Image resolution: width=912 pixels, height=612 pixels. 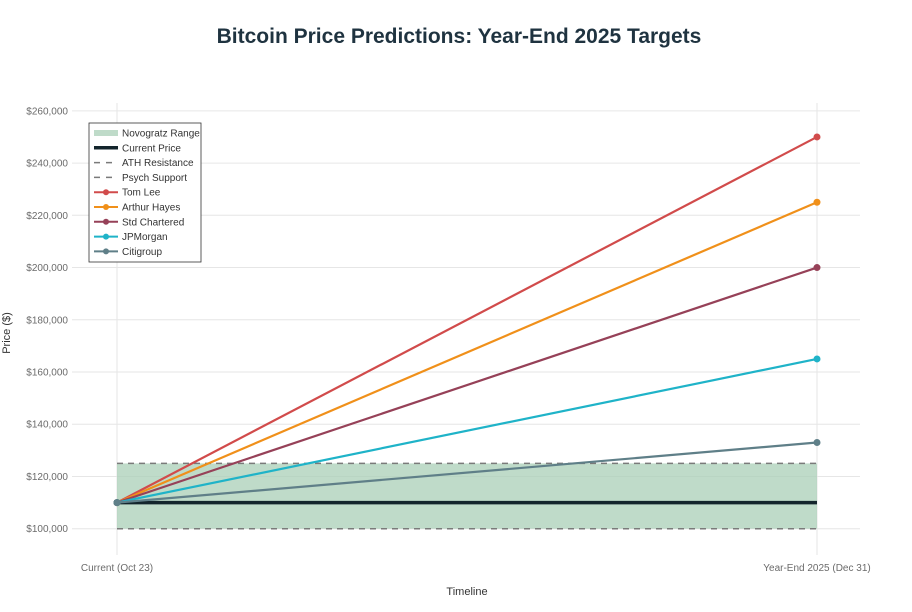 What do you see at coordinates (141, 193) in the screenshot?
I see `legend-label: Tom Lee` at bounding box center [141, 193].